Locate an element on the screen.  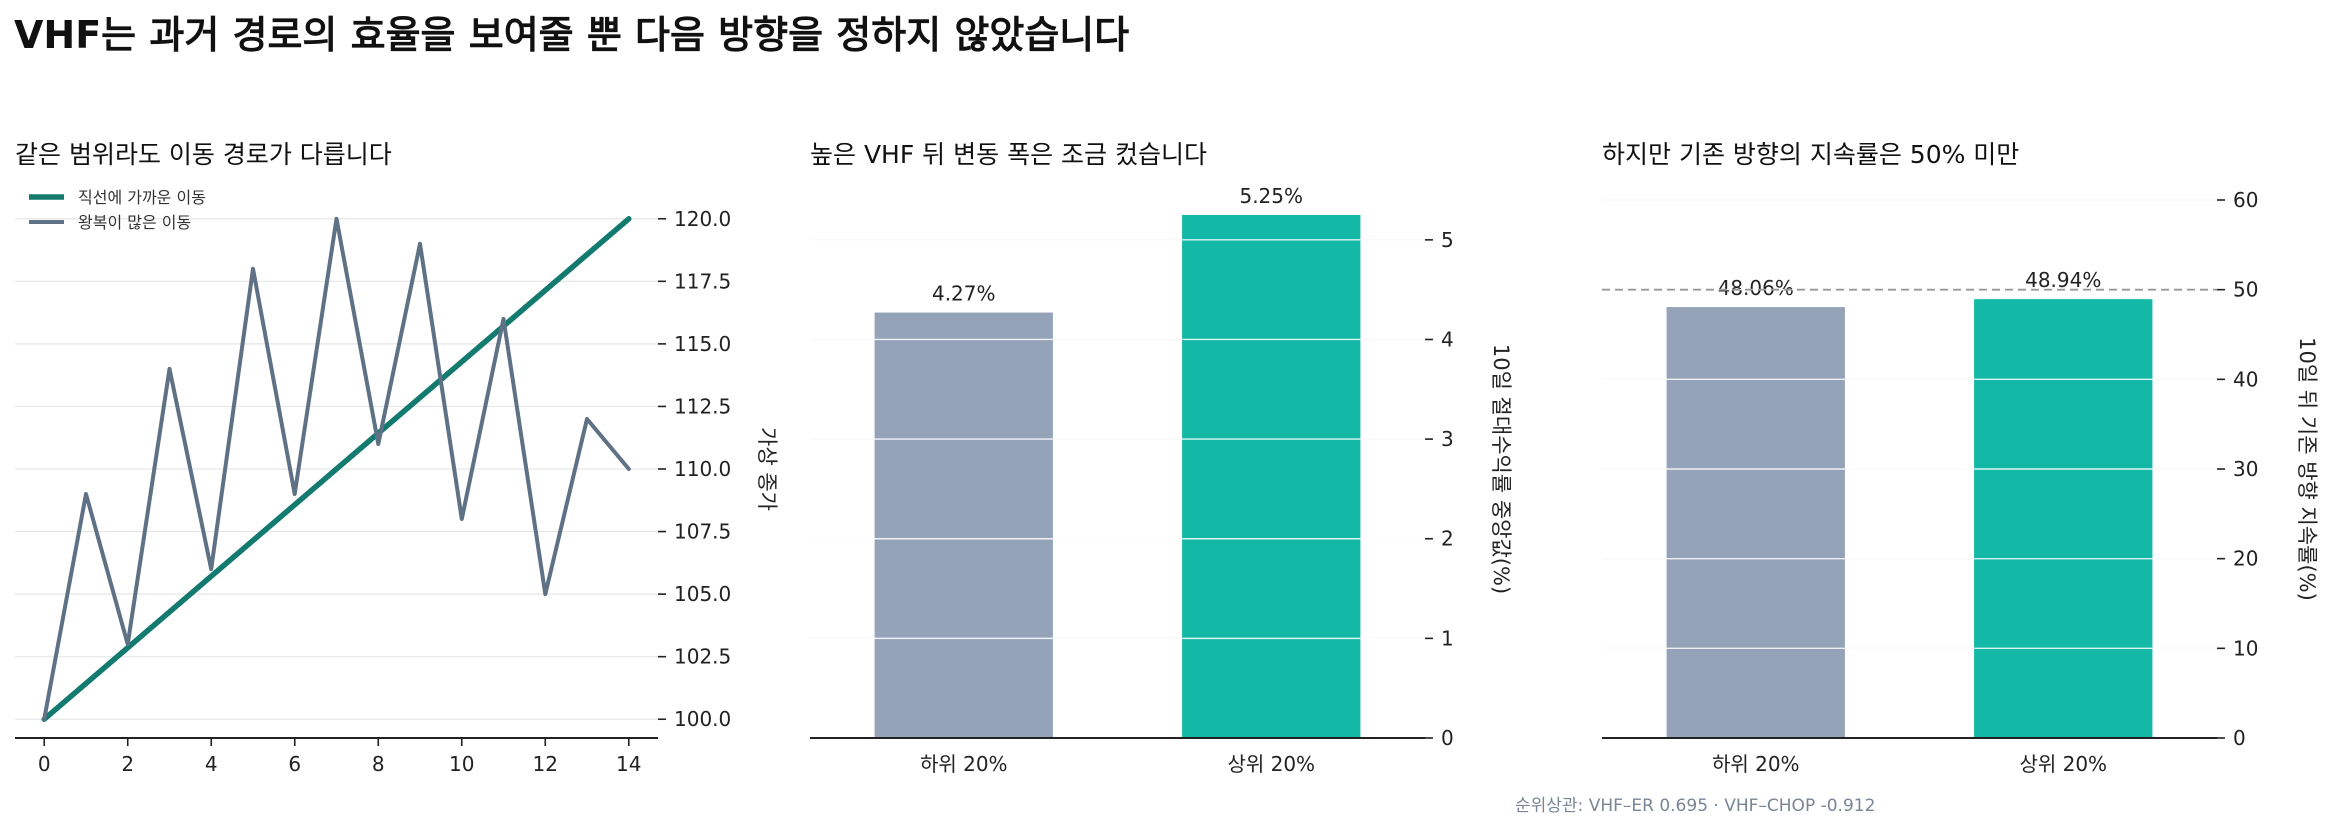
y-tick-label: 30 is located at coordinates (2245, 469).